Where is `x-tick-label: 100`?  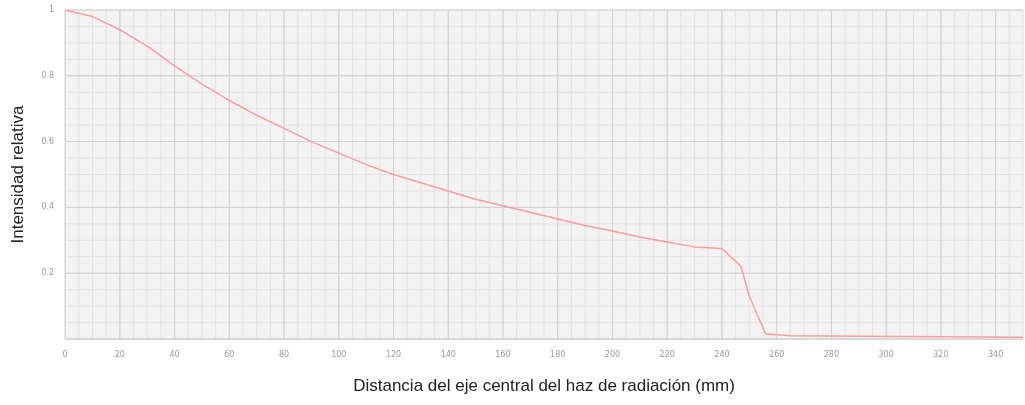 x-tick-label: 100 is located at coordinates (339, 354).